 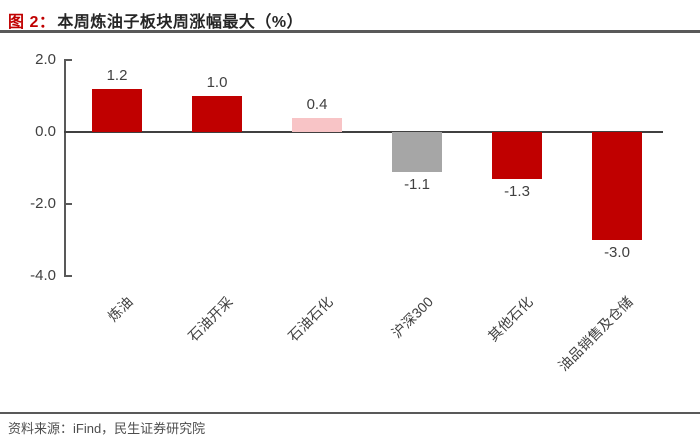 I want to click on x-axis-category-text: 石油石化, so click(x=310, y=319).